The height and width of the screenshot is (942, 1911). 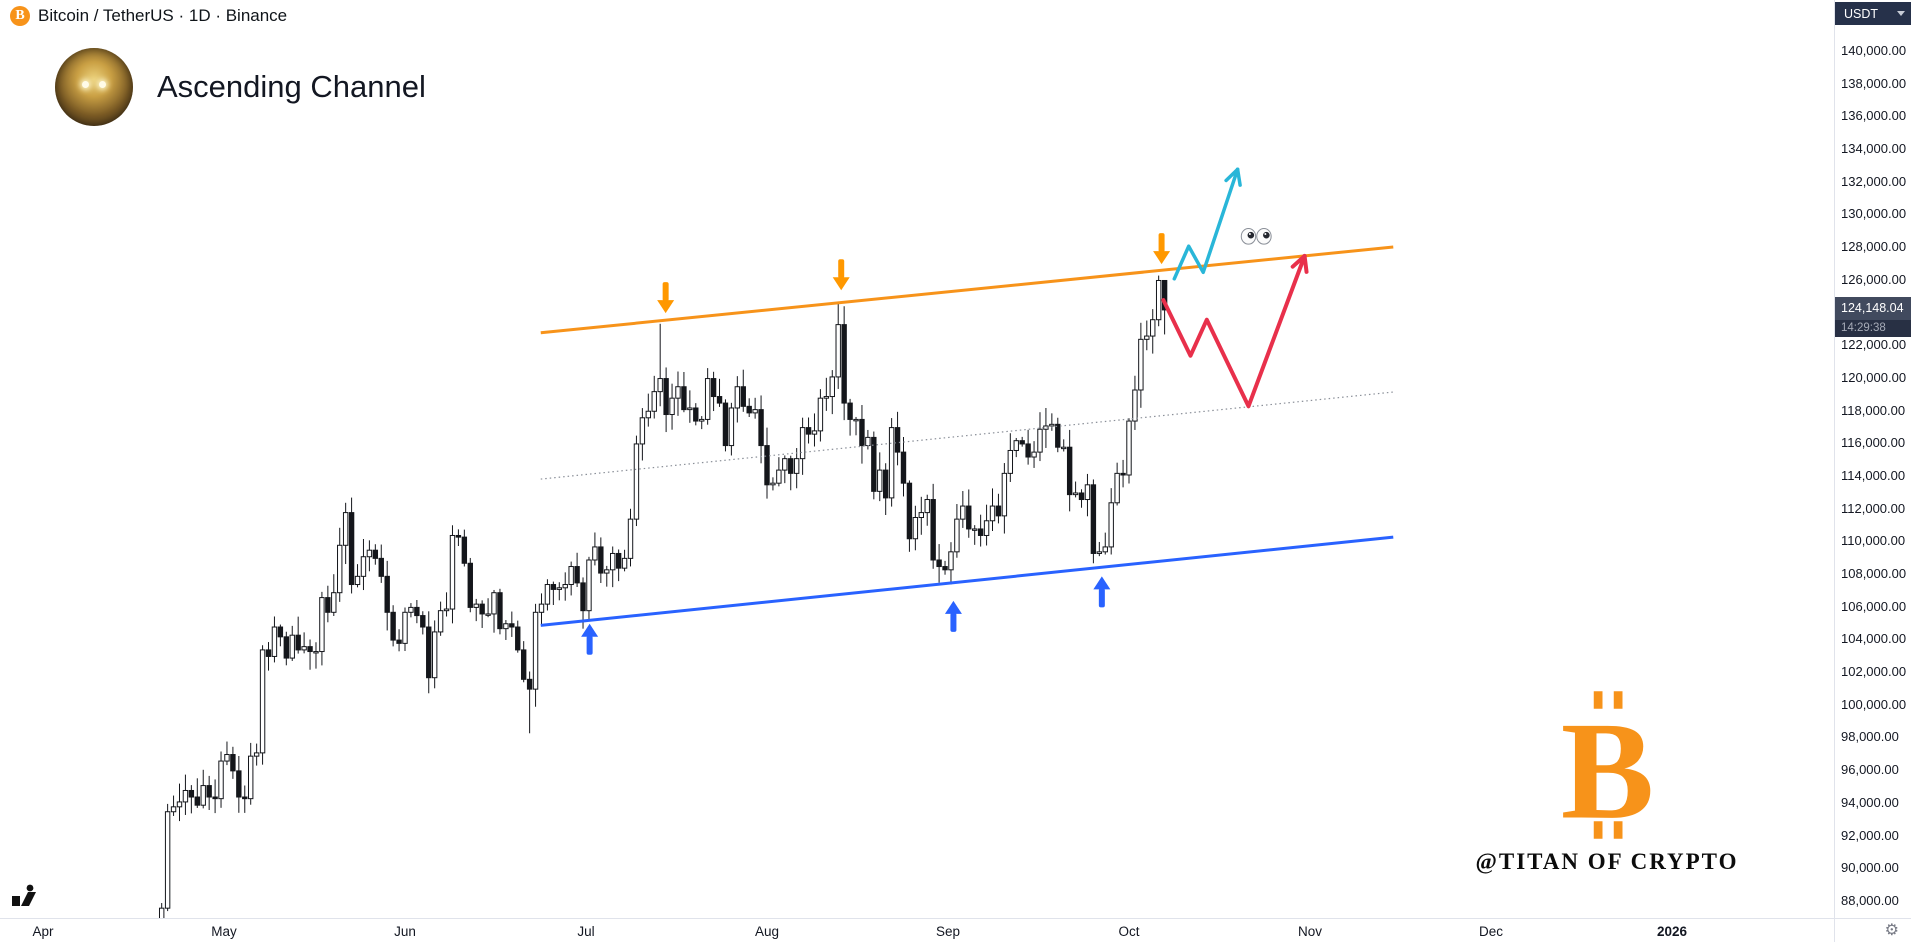 I want to click on price-axis-label: 138,000.00, so click(x=1874, y=83).